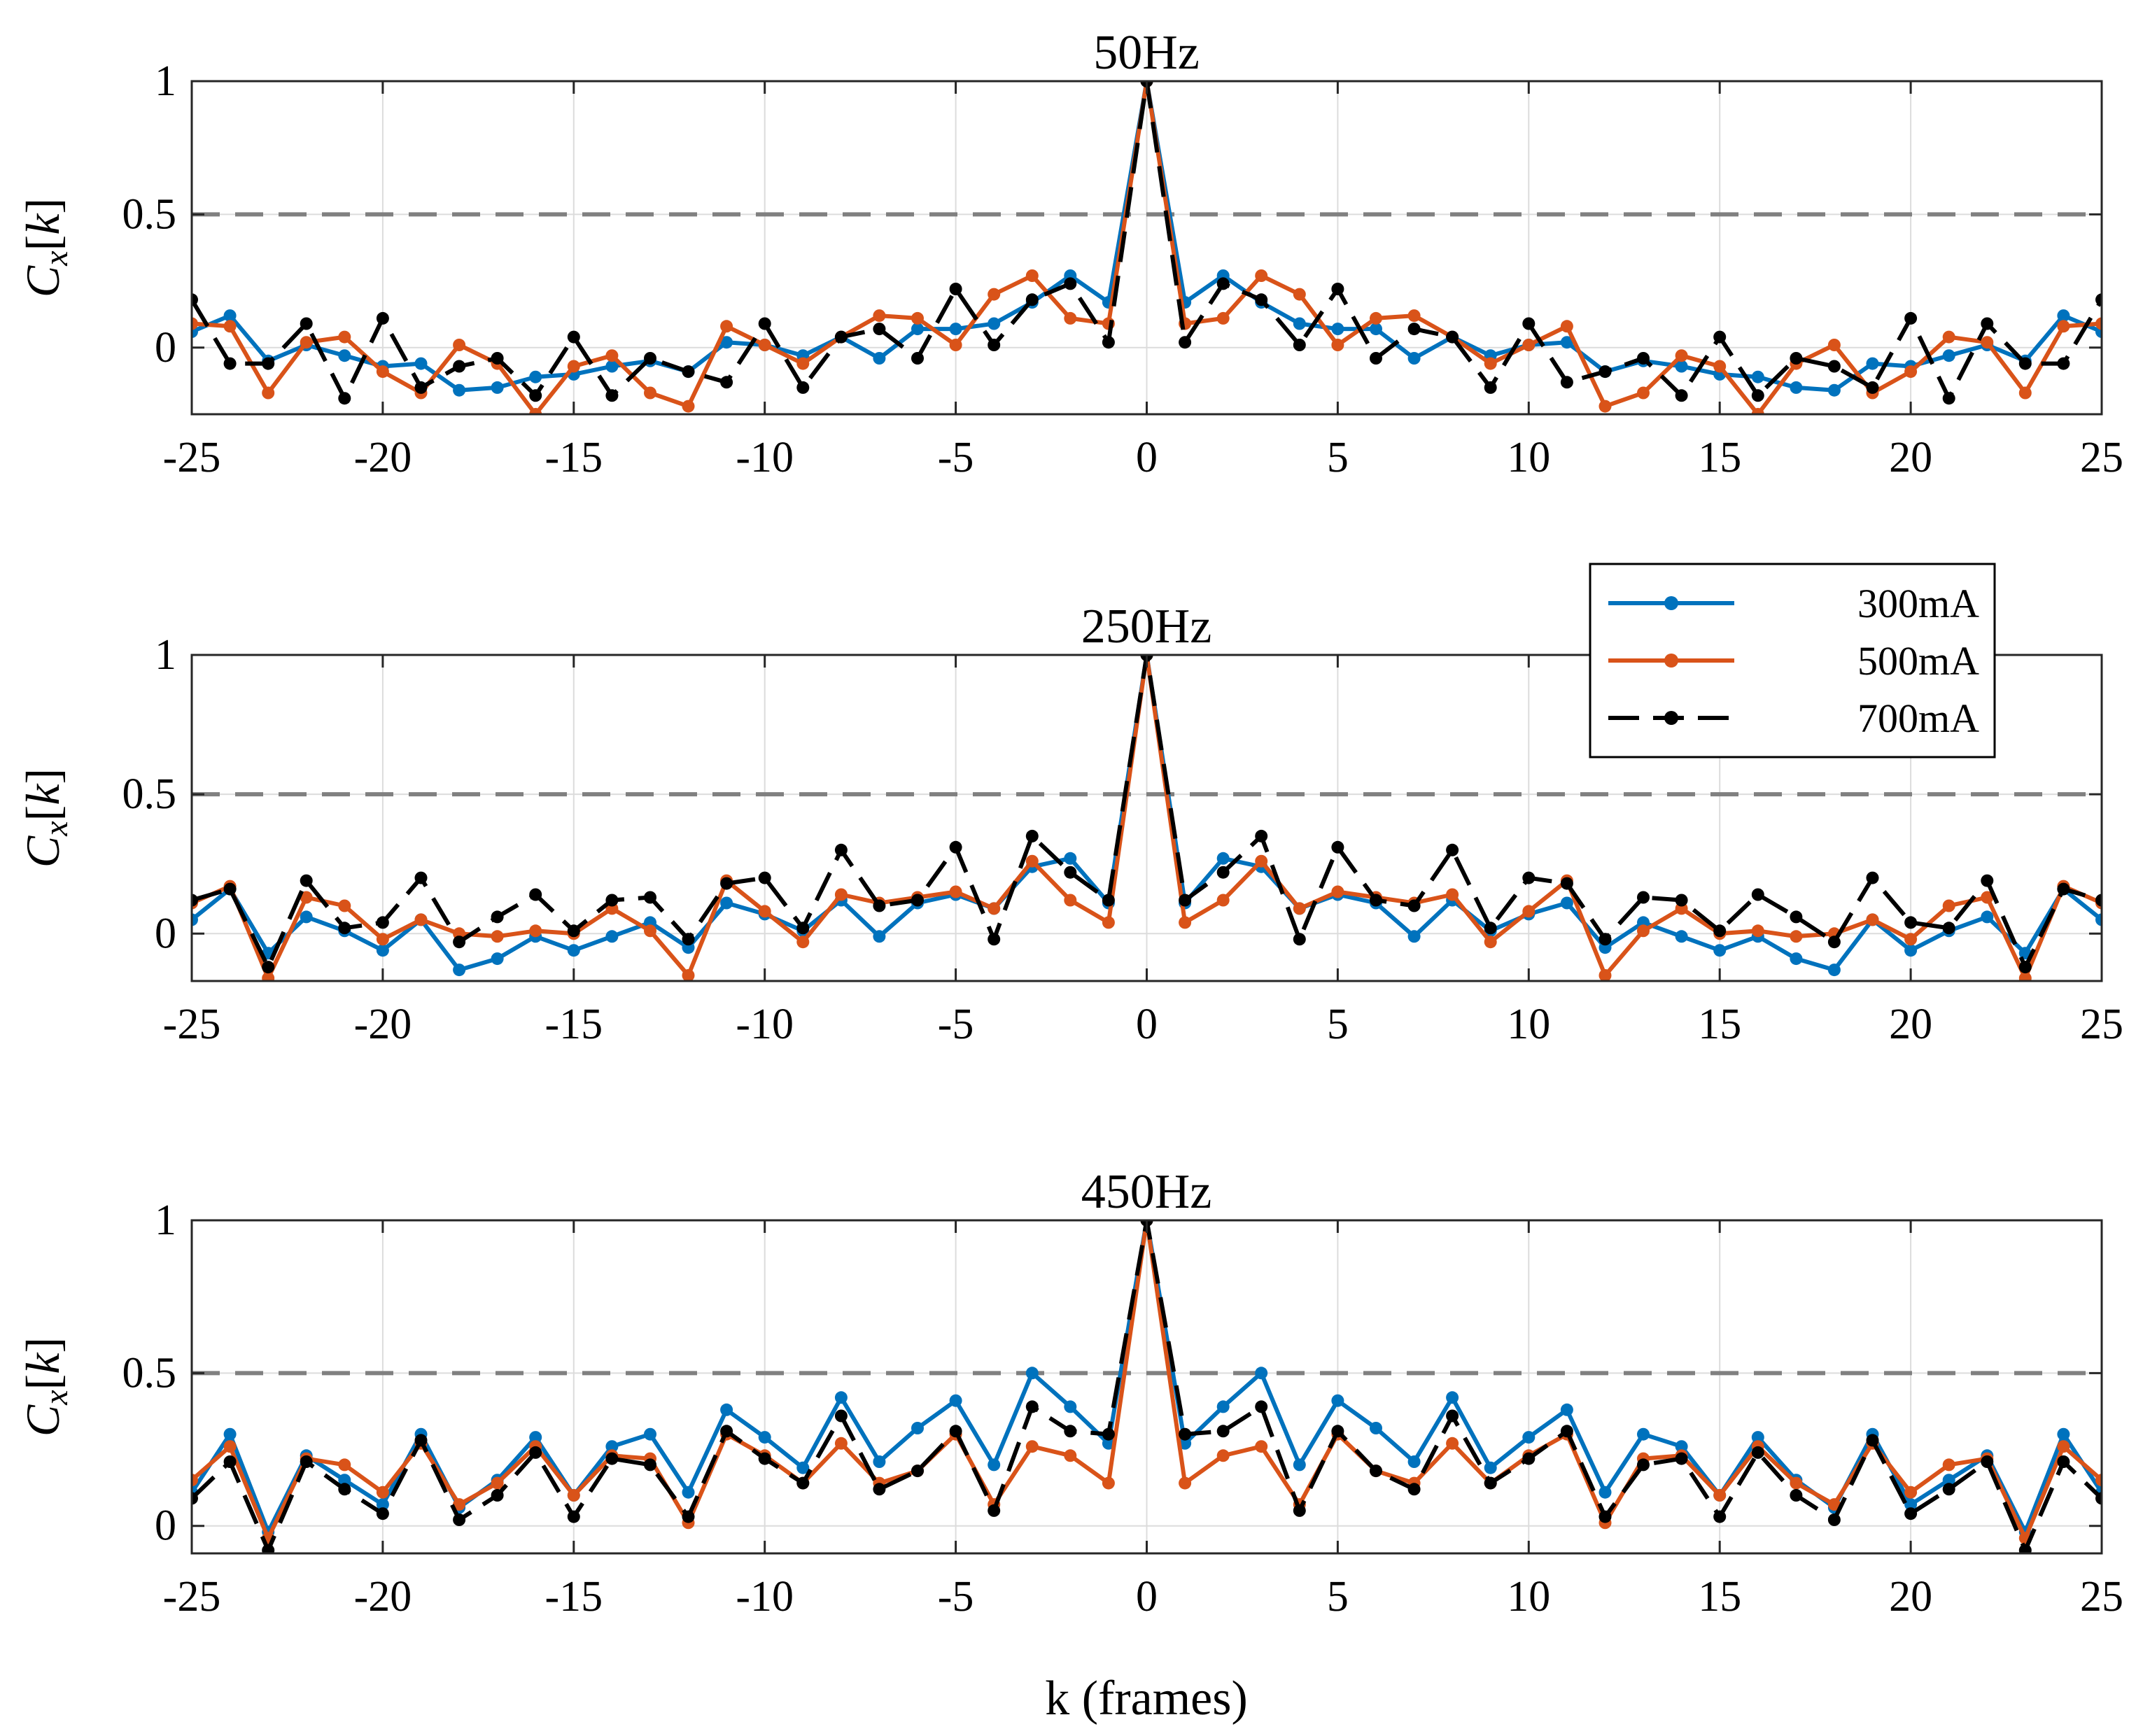 This screenshot has height=1736, width=2129. Describe the element at coordinates (1719, 457) in the screenshot. I see `x-tick-label: 15` at that location.